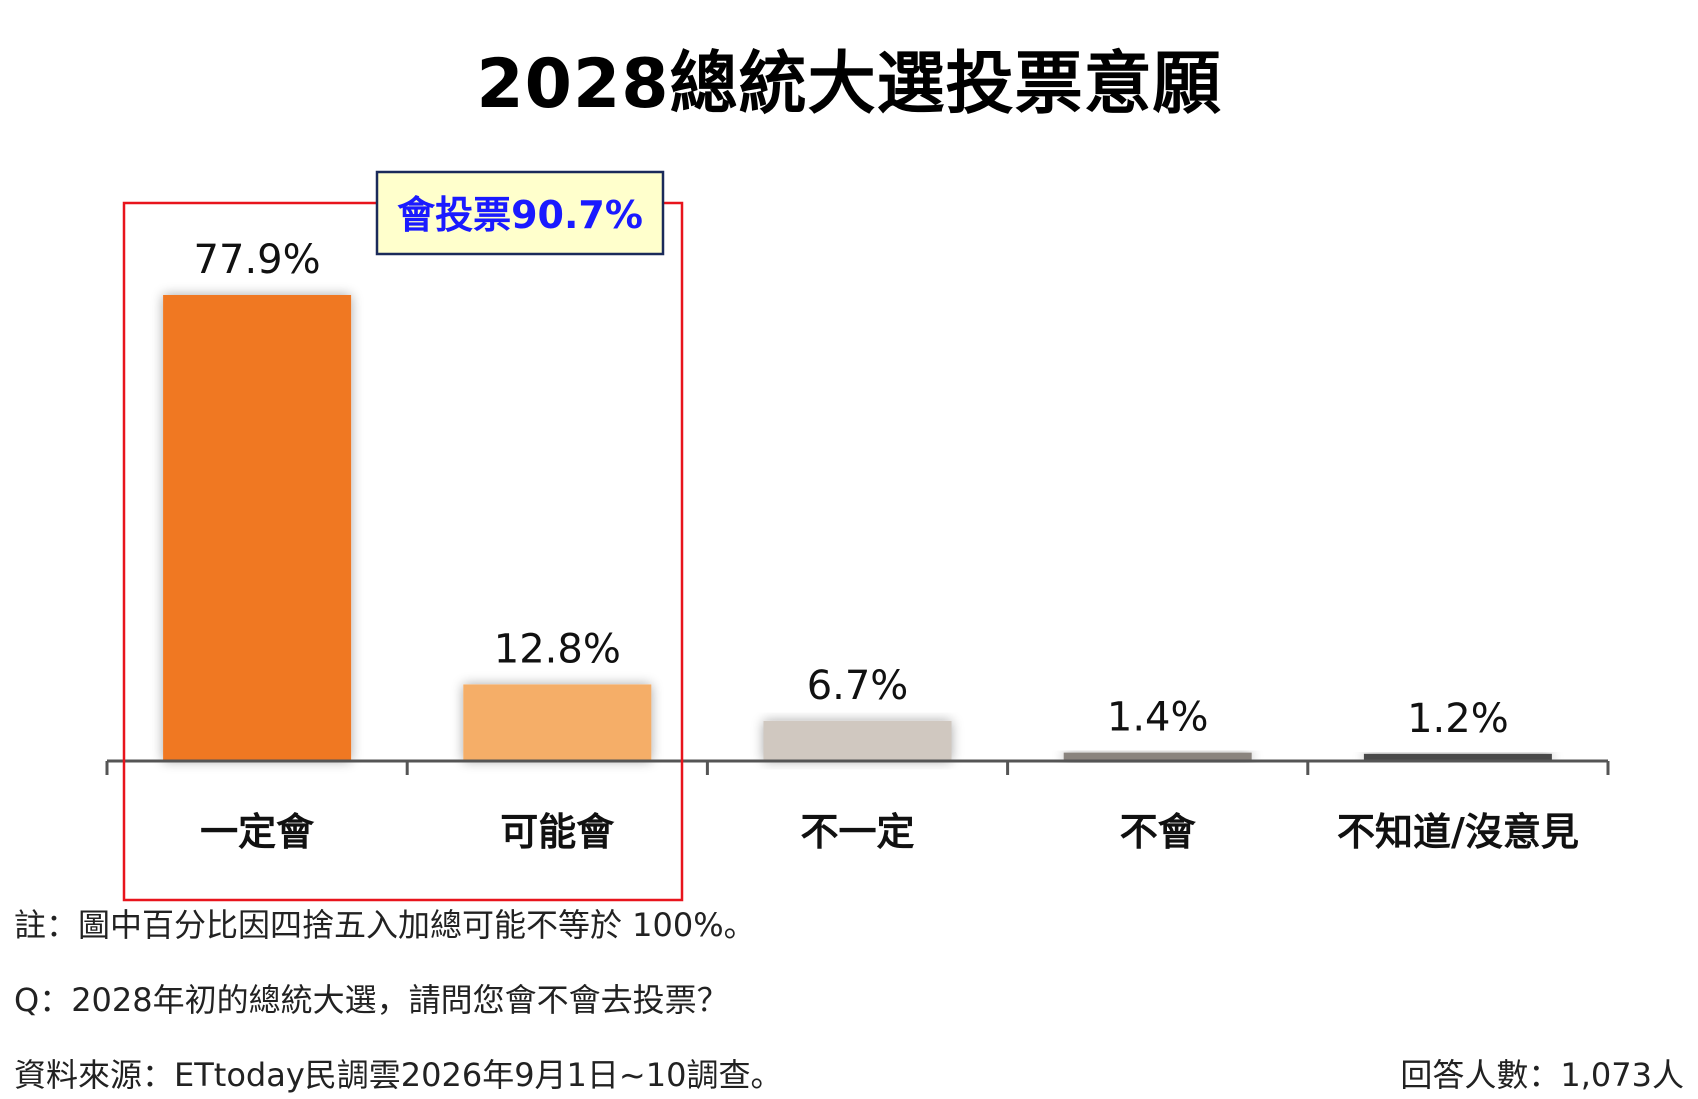 The width and height of the screenshot is (1698, 1099). I want to click on category-label: 不會, so click(1158, 832).